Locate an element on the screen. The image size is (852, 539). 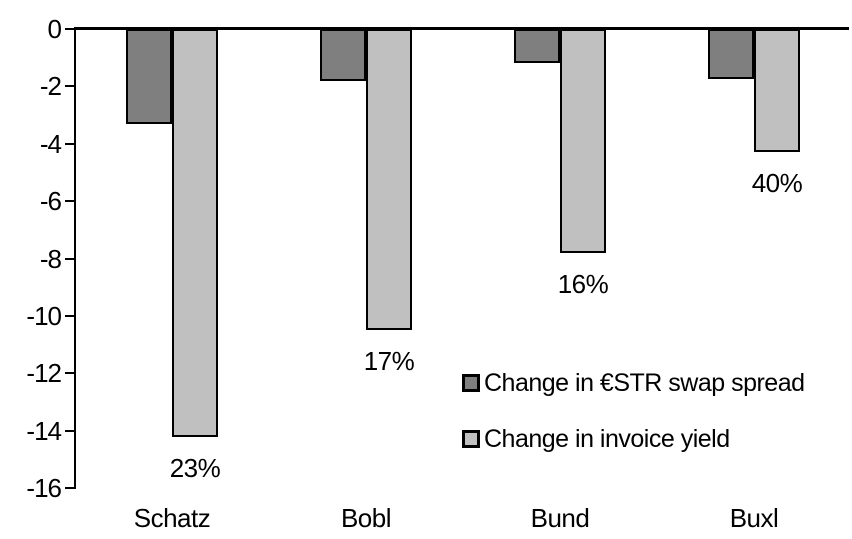
bar-swap-spread-buxl is located at coordinates (731, 54).